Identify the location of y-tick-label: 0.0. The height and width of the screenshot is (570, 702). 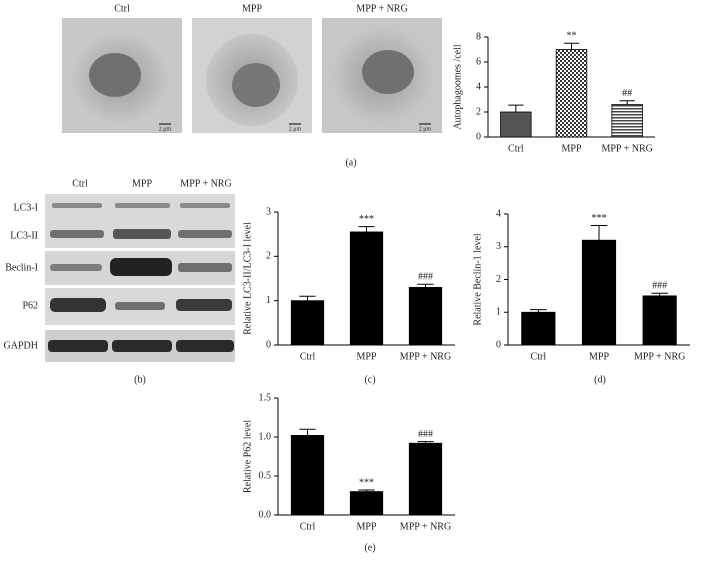
(265, 514).